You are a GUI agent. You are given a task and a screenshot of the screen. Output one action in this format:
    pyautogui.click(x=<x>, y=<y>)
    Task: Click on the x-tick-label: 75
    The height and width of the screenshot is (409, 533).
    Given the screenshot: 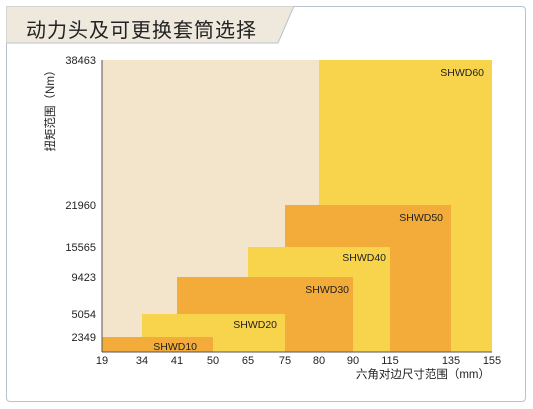 What is the action you would take?
    pyautogui.click(x=285, y=361)
    